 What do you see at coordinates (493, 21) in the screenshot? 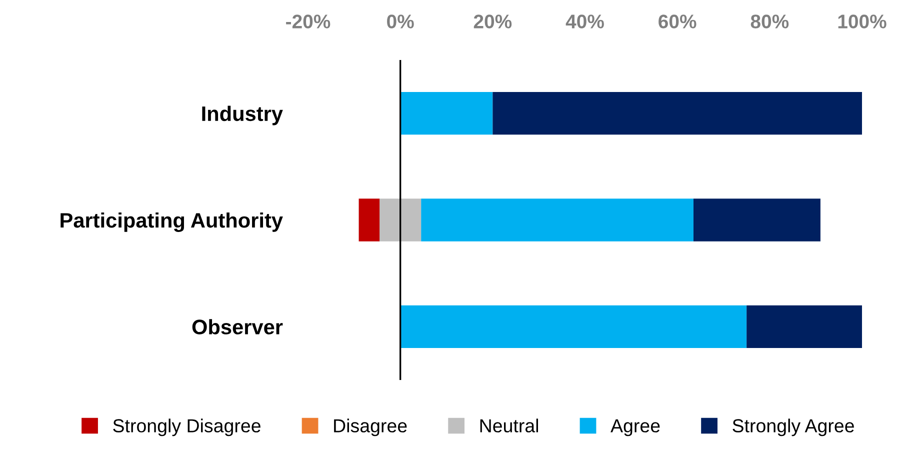
I see `x-tick-label: 20%` at bounding box center [493, 21].